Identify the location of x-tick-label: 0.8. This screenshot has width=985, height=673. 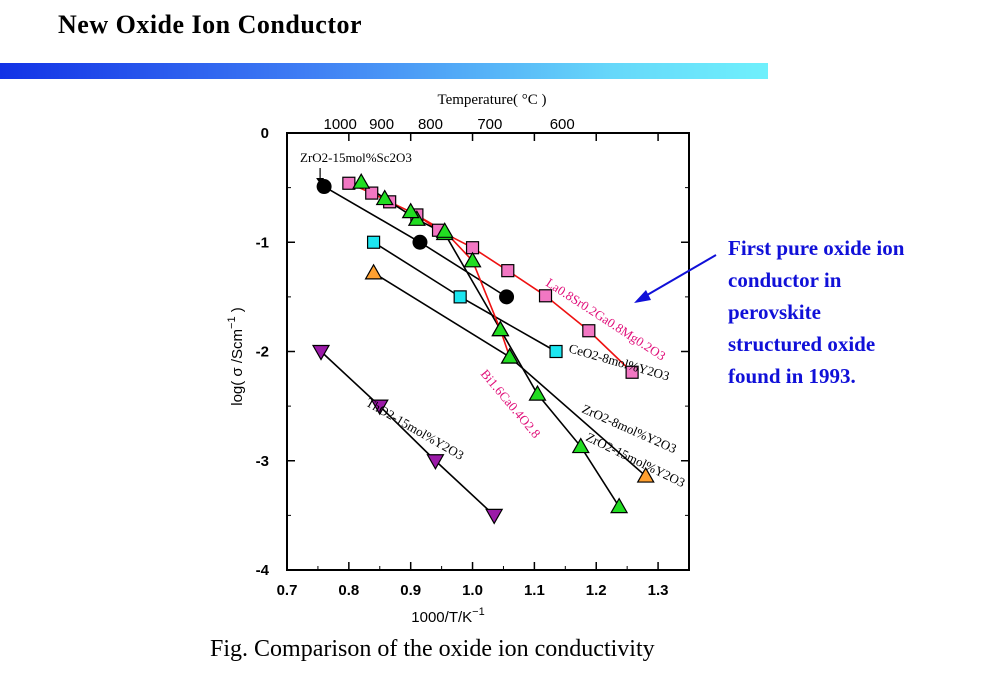
(348, 590).